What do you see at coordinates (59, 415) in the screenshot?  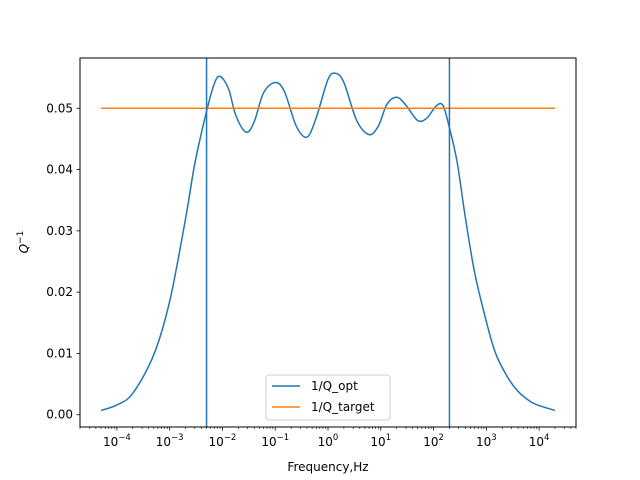 I see `y-tick-label: 0.00` at bounding box center [59, 415].